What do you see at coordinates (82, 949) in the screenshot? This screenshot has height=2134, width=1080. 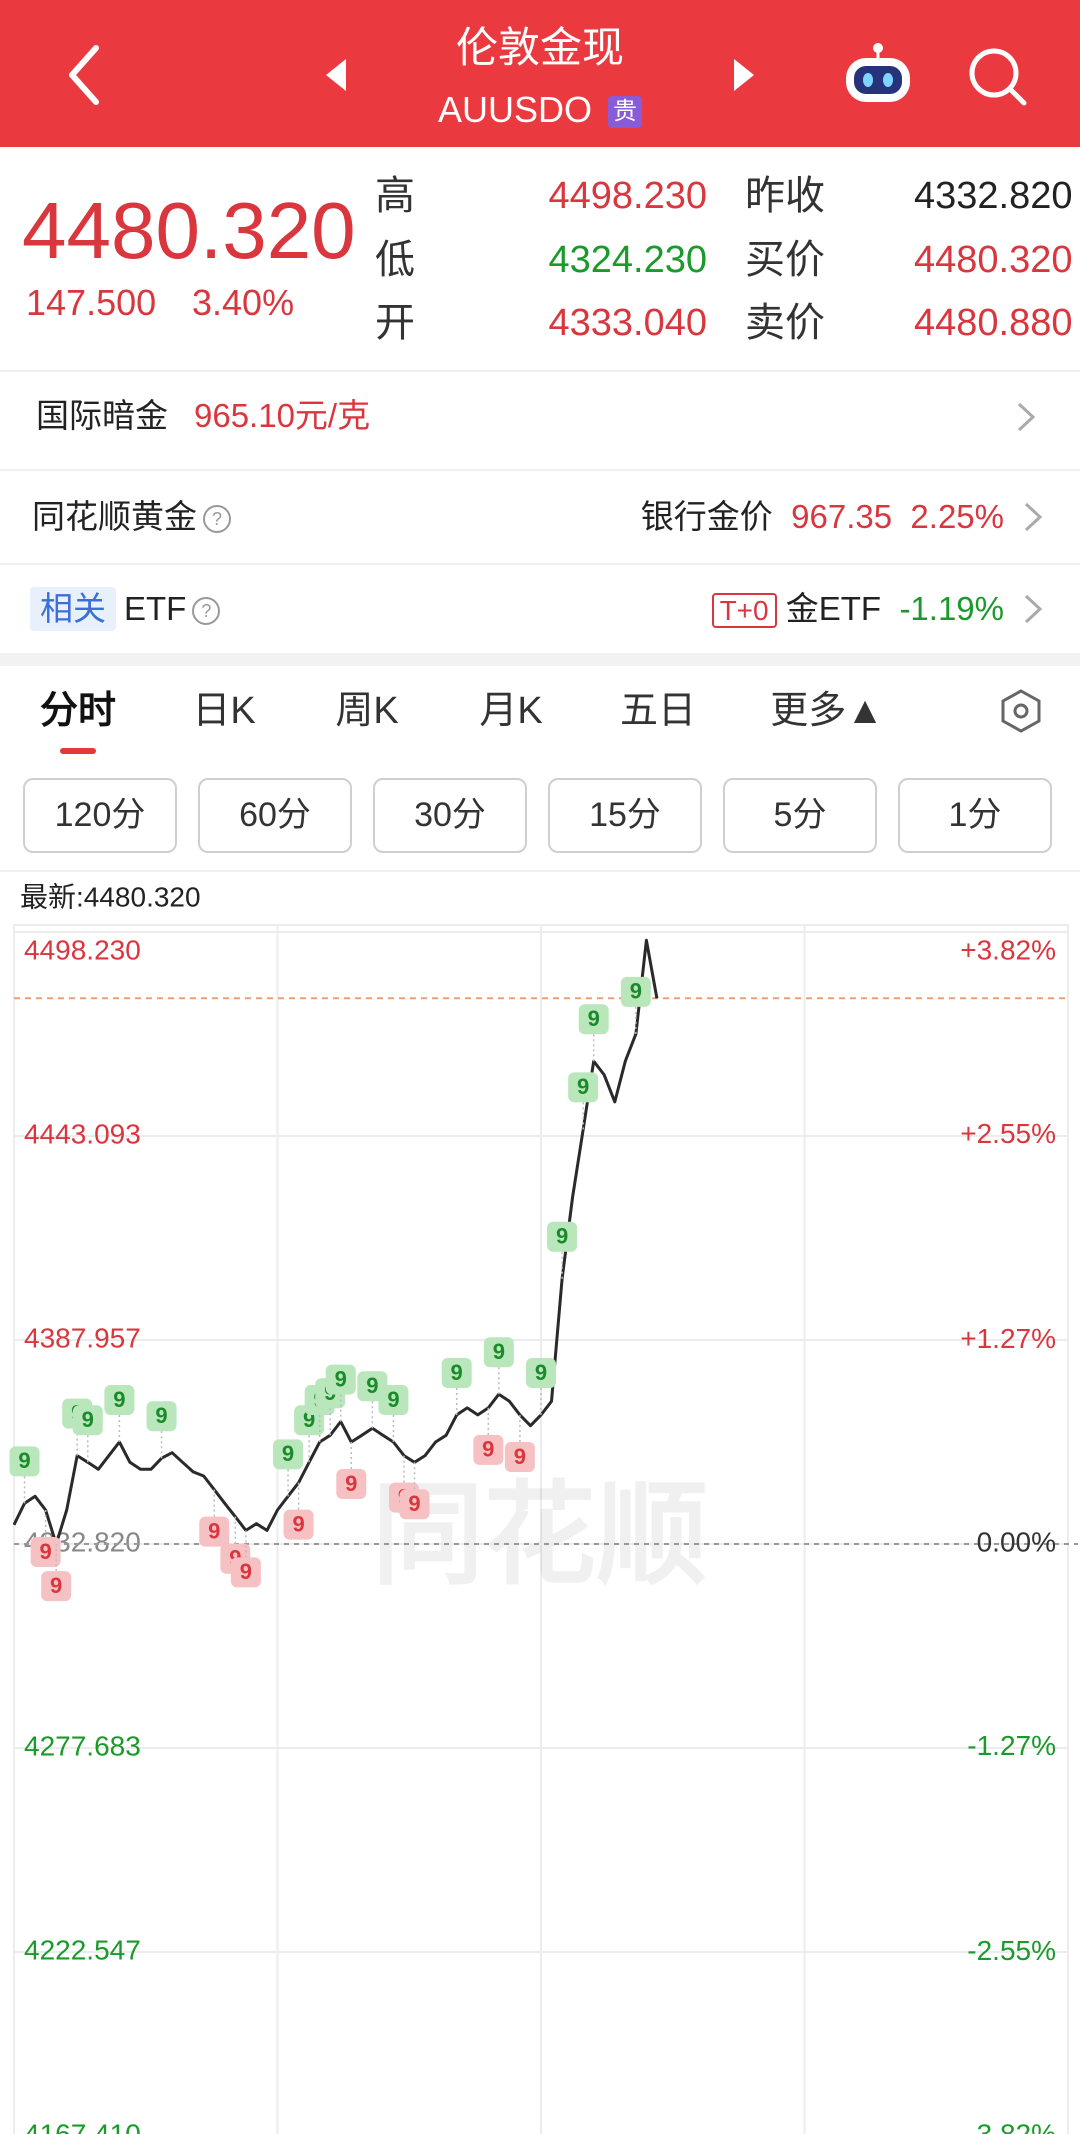 I see `y-tick-label: 4498.230` at bounding box center [82, 949].